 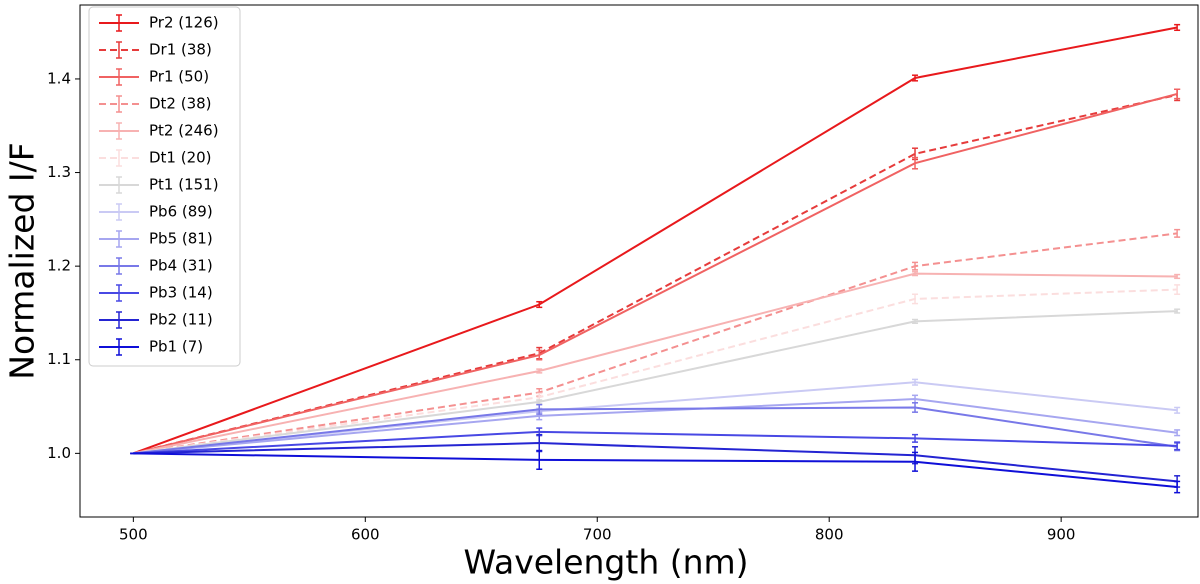 I want to click on series, so click(x=655, y=471).